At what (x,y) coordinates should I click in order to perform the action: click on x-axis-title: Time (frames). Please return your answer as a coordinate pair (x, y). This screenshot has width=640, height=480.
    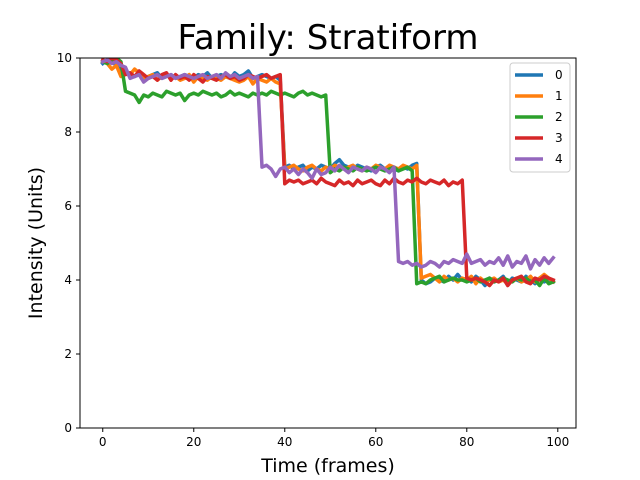
    Looking at the image, I should click on (327, 466).